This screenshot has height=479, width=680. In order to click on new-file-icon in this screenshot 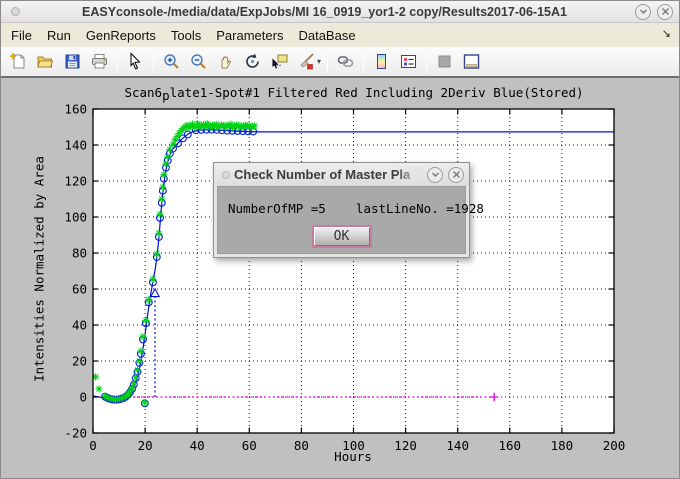, I will do `click(17, 60)`.